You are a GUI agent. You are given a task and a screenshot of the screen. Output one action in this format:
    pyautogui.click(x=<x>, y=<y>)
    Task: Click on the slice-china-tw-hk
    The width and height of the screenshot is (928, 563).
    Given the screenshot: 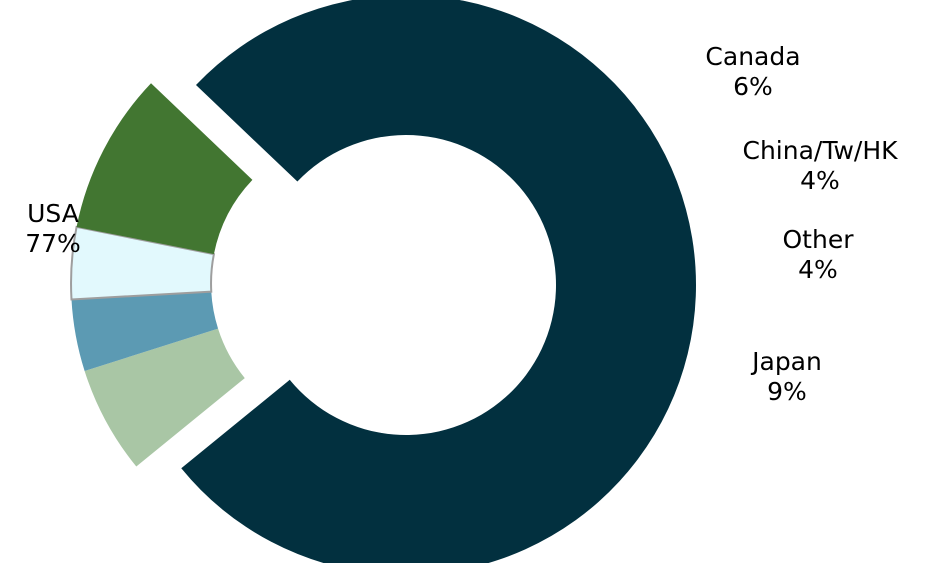 What is the action you would take?
    pyautogui.click(x=145, y=331)
    